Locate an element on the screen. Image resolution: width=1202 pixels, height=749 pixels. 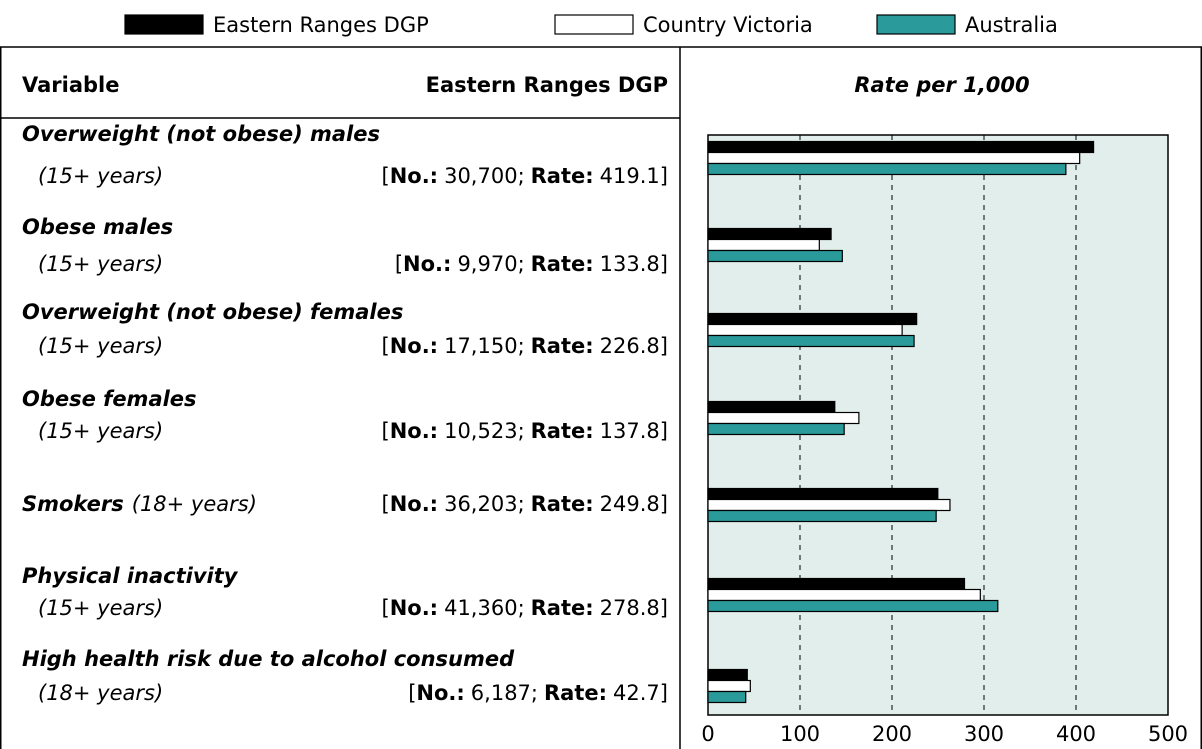
stat-part: 278.8 is located at coordinates (630, 608).